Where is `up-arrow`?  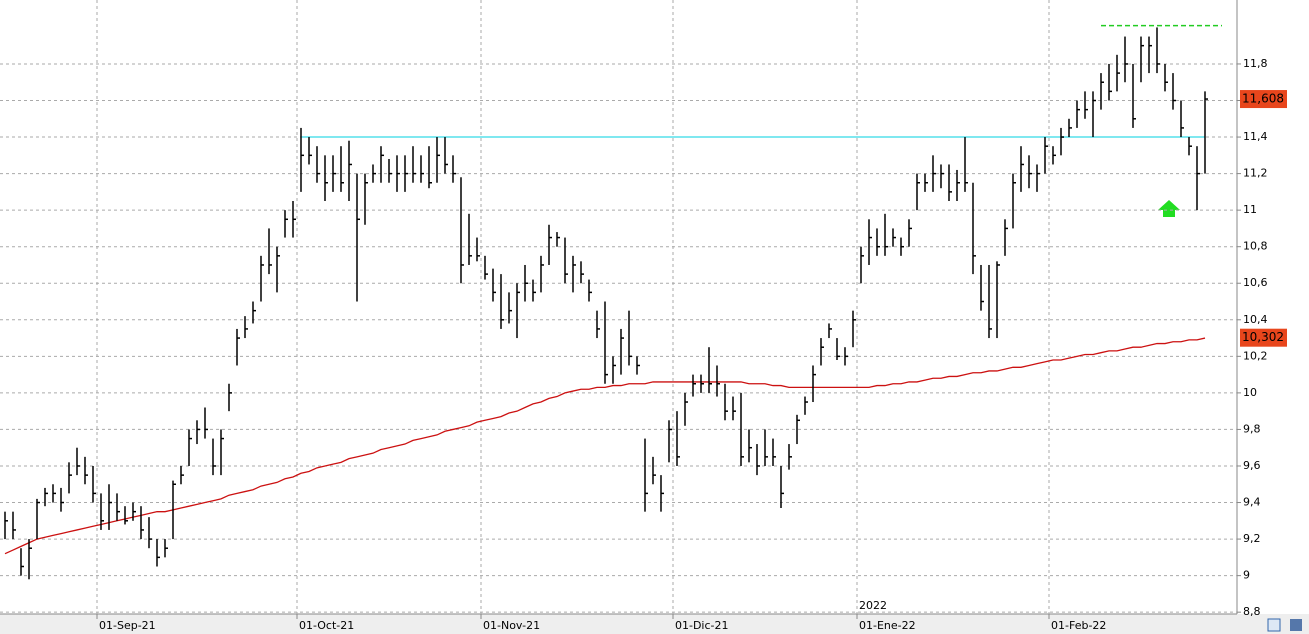
up-arrow is located at coordinates (1169, 208).